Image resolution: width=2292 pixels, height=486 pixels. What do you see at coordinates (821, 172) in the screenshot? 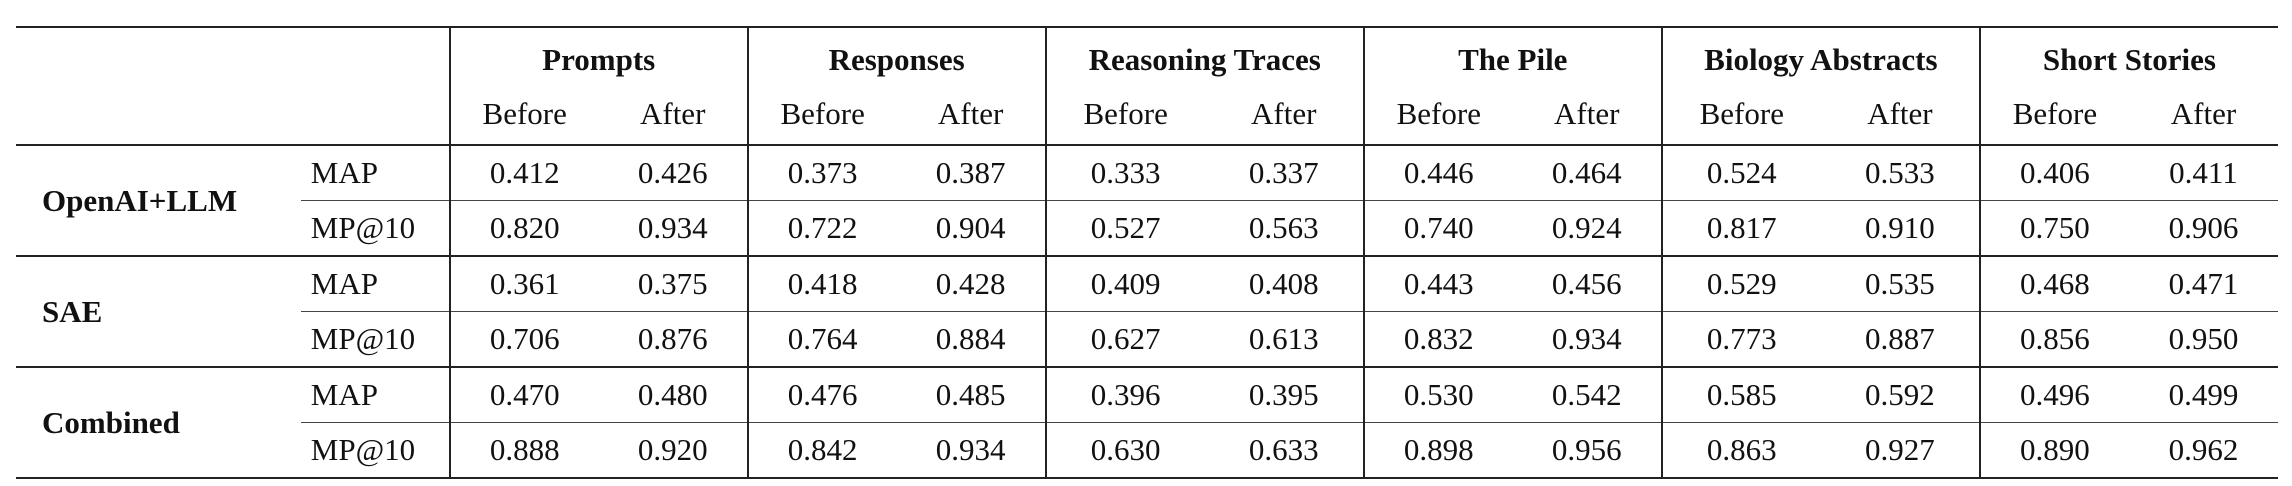
I see `value-cell: 0.373` at bounding box center [821, 172].